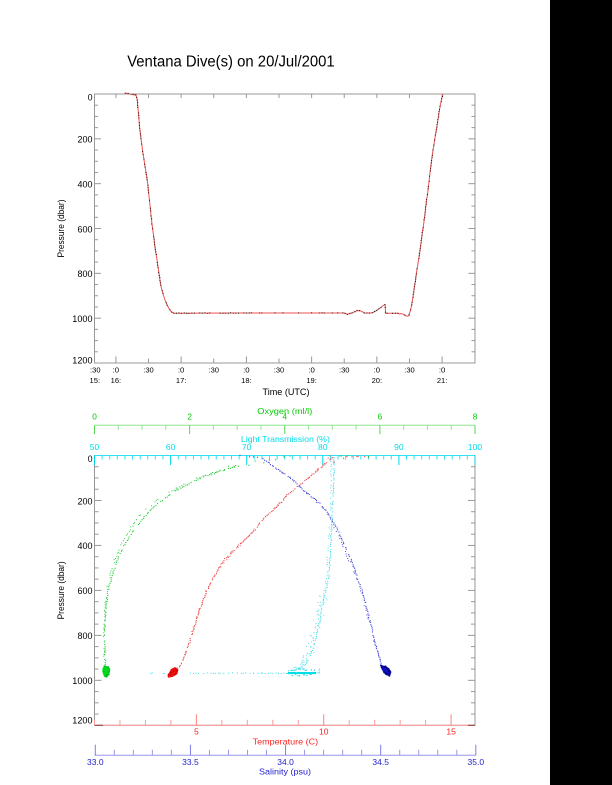 Image resolution: width=612 pixels, height=785 pixels. I want to click on svg-text: Time (UTC), so click(286, 392).